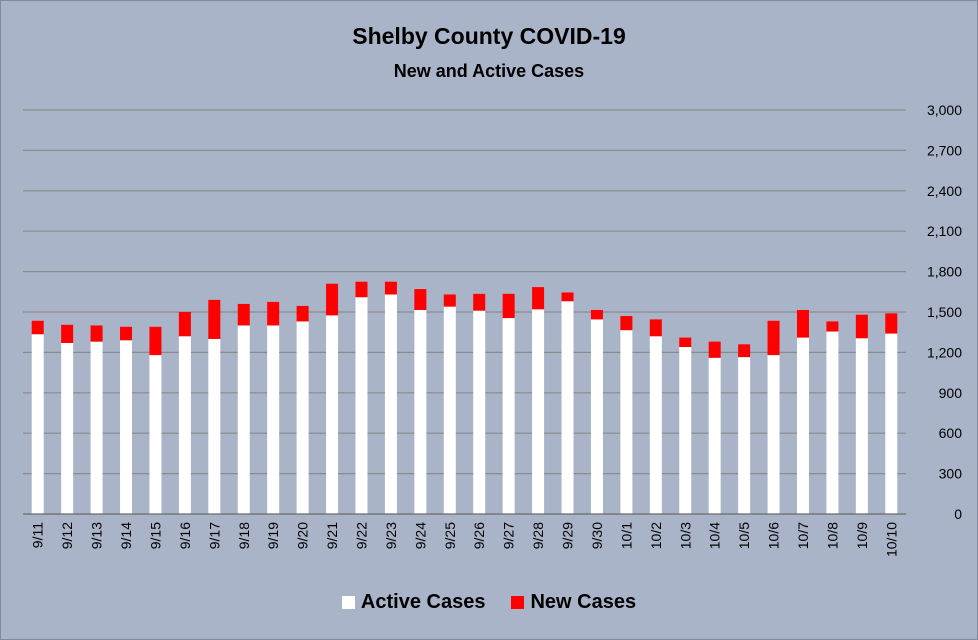 The width and height of the screenshot is (978, 640). What do you see at coordinates (944, 272) in the screenshot?
I see `y-tick-label: 1,800` at bounding box center [944, 272].